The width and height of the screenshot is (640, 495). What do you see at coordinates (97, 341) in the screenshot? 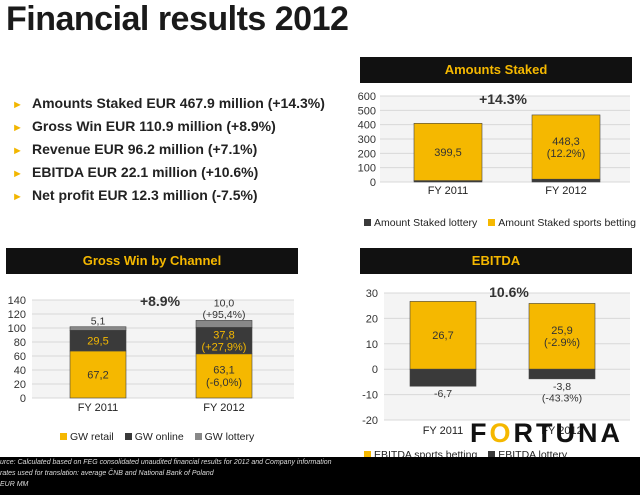
I see `data-label: 29,5` at bounding box center [97, 341].